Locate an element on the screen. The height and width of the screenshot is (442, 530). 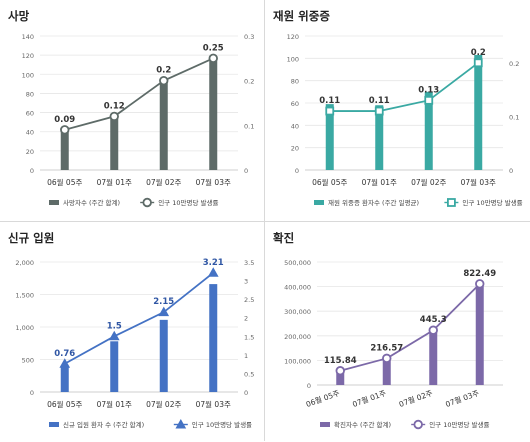
y-tick-label: 20 is located at coordinates (30, 152).